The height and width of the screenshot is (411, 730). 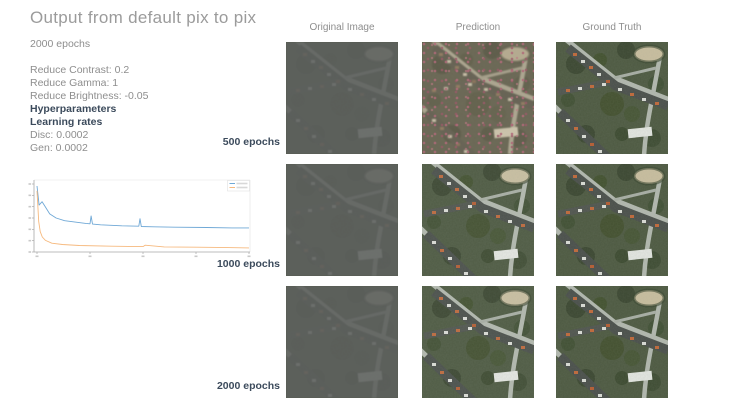 What do you see at coordinates (80, 70) in the screenshot?
I see `reduce-contrast-line: Reduce Contrast: 0.2` at bounding box center [80, 70].